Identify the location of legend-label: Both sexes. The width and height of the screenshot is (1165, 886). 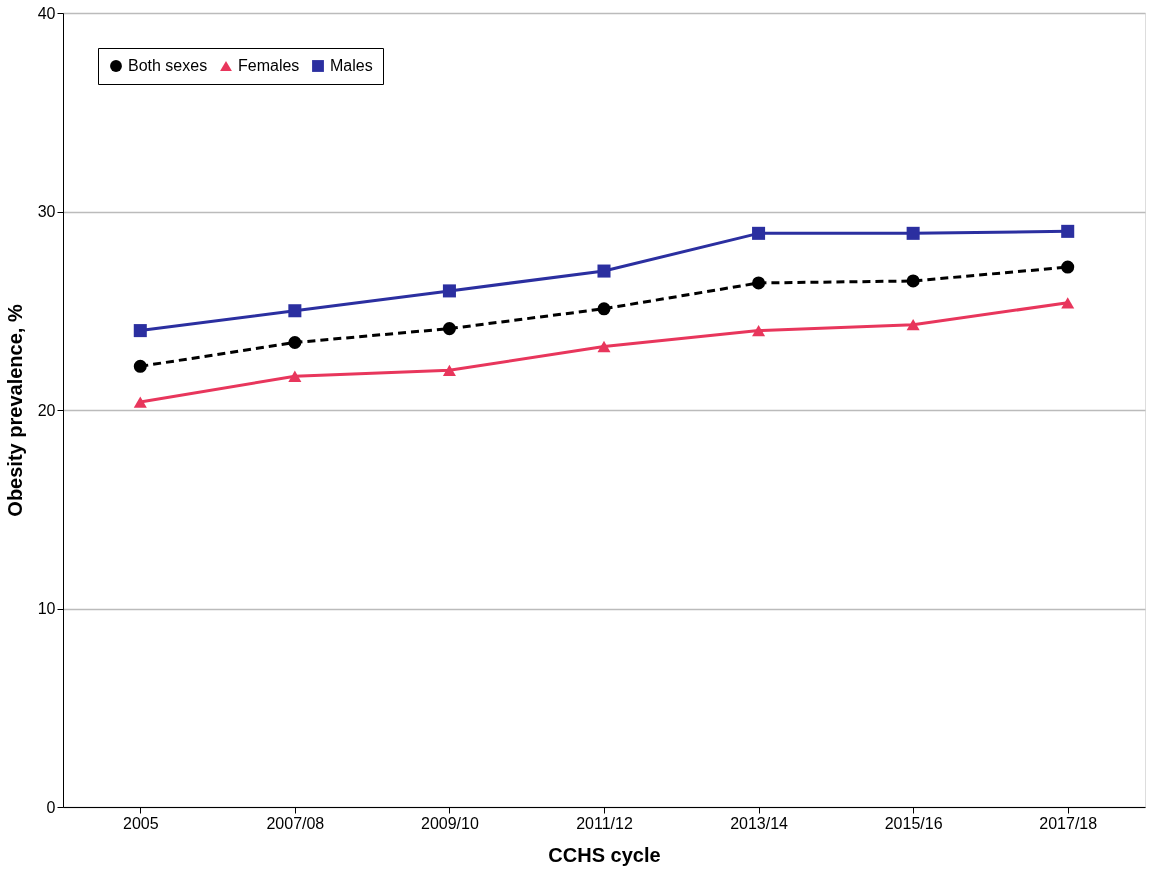
(168, 65).